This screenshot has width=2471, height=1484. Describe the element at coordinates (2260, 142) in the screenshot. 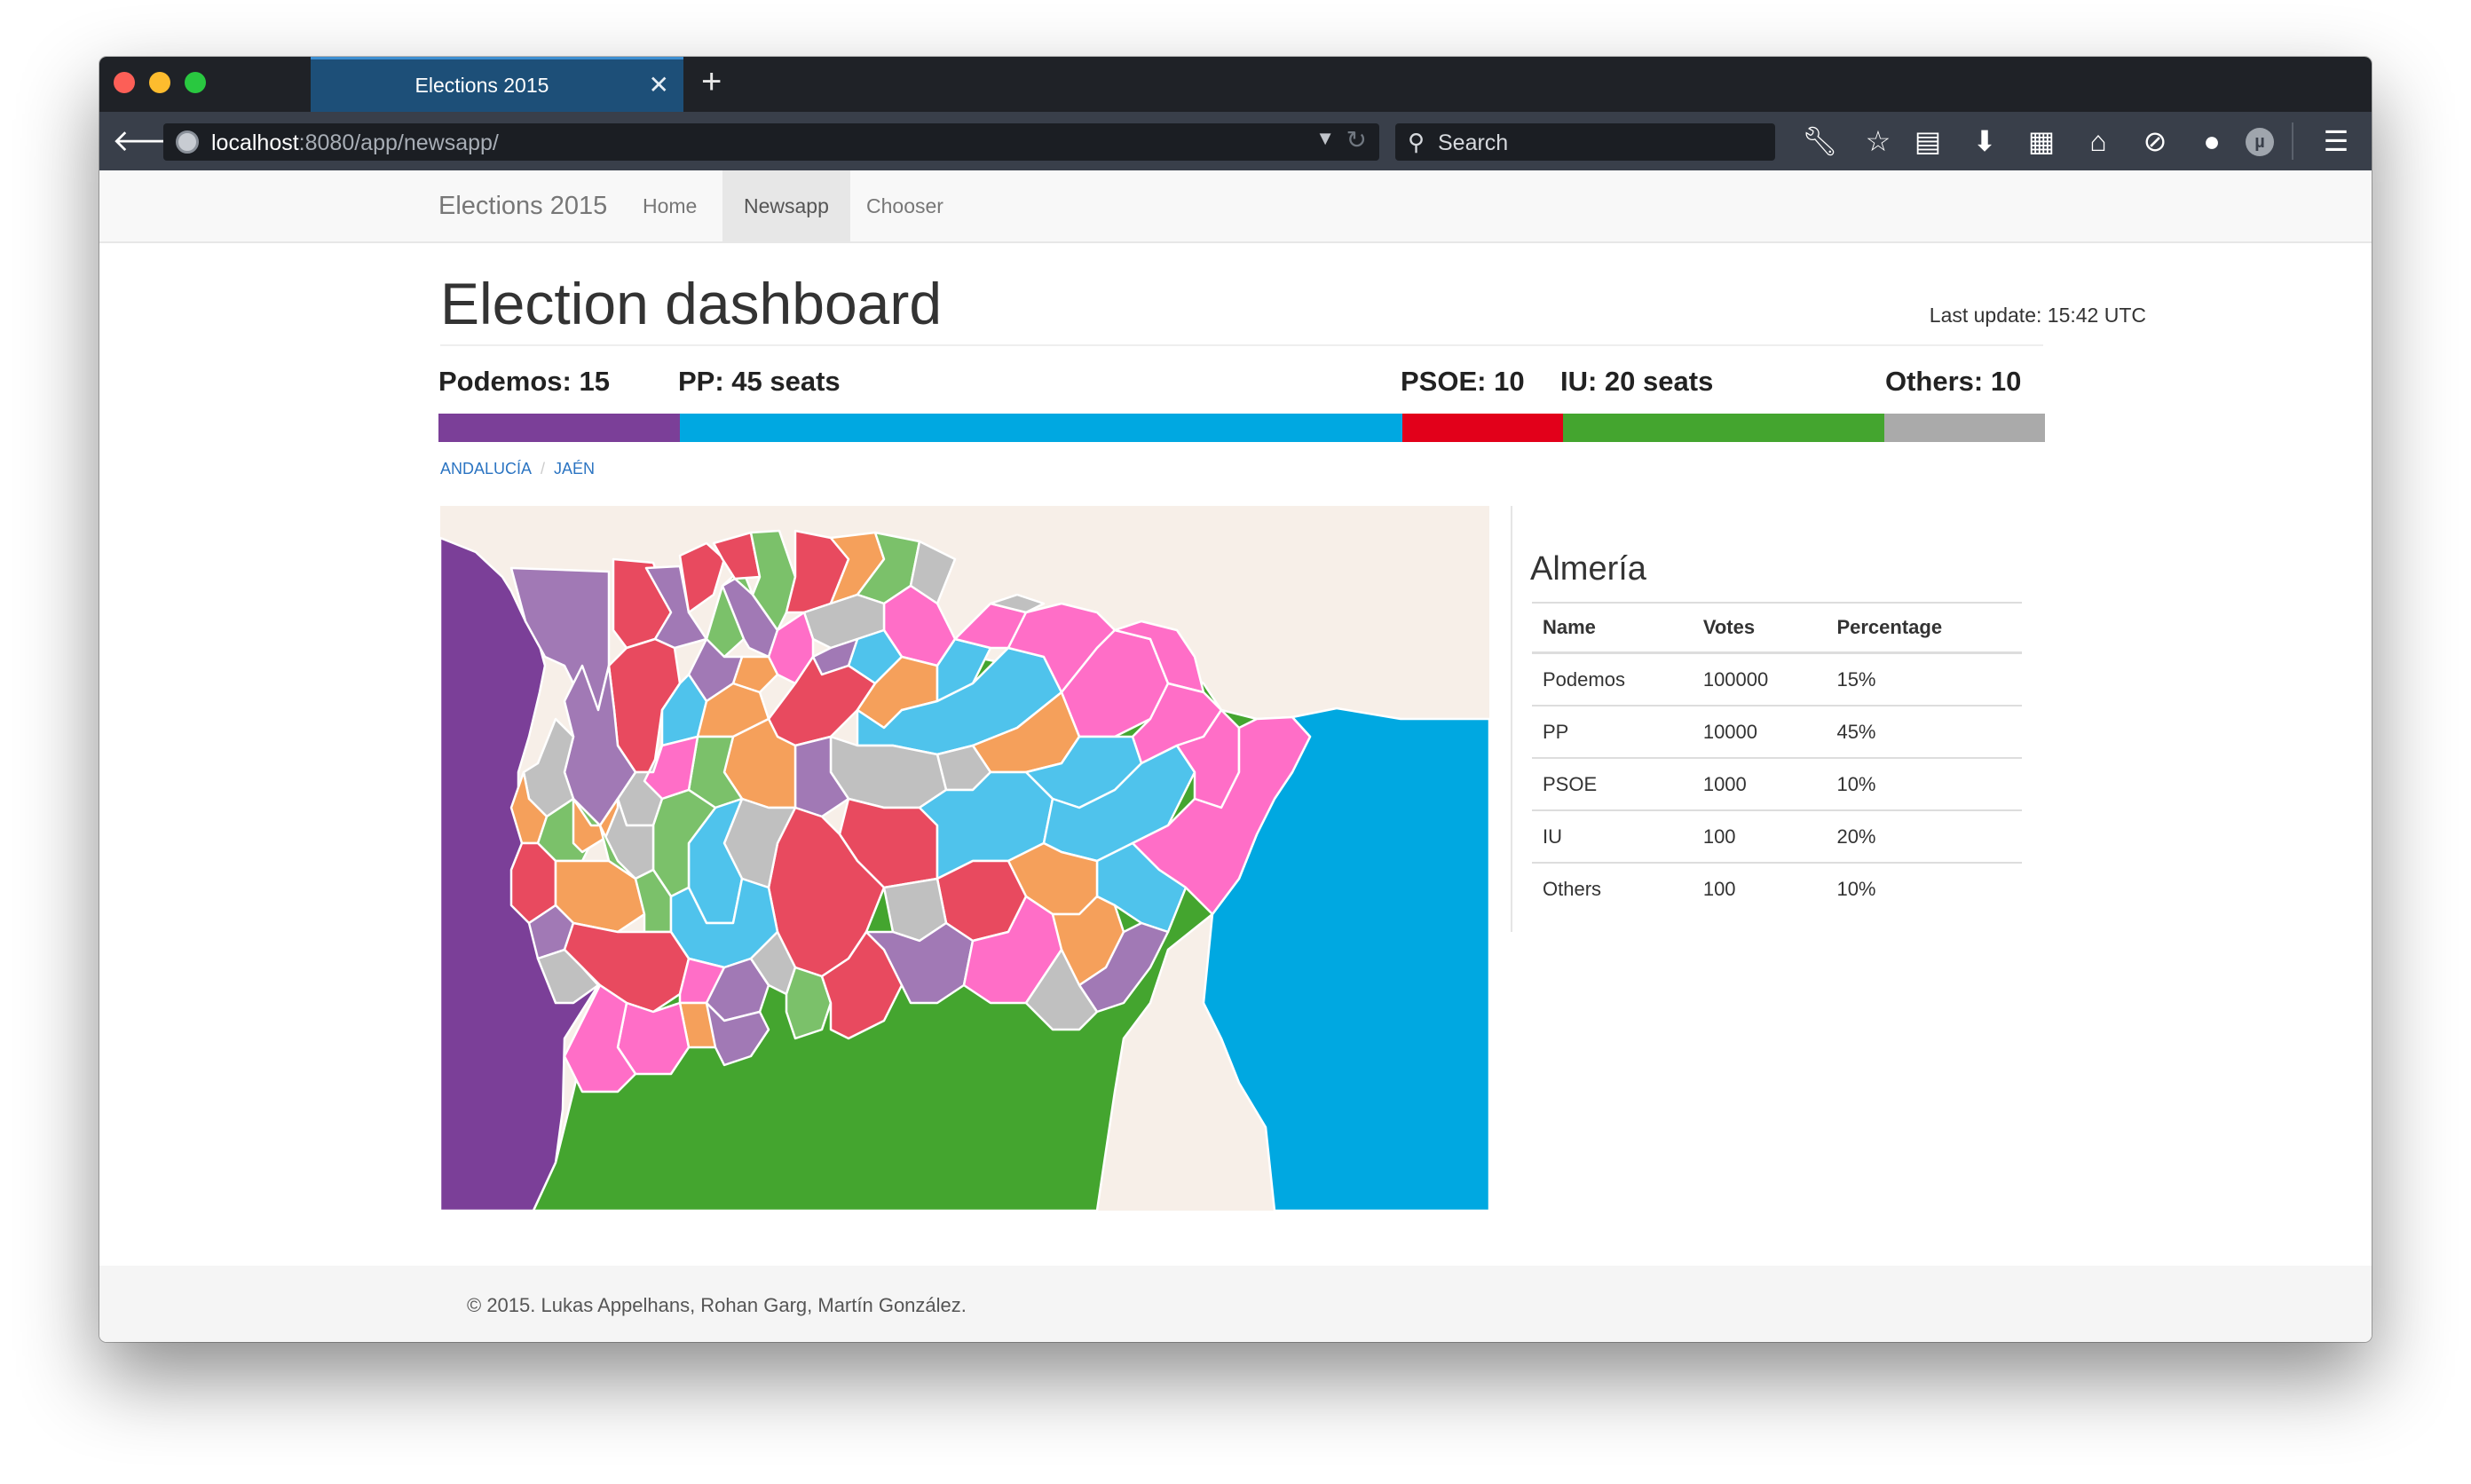

I see `extension-icon: µ` at that location.